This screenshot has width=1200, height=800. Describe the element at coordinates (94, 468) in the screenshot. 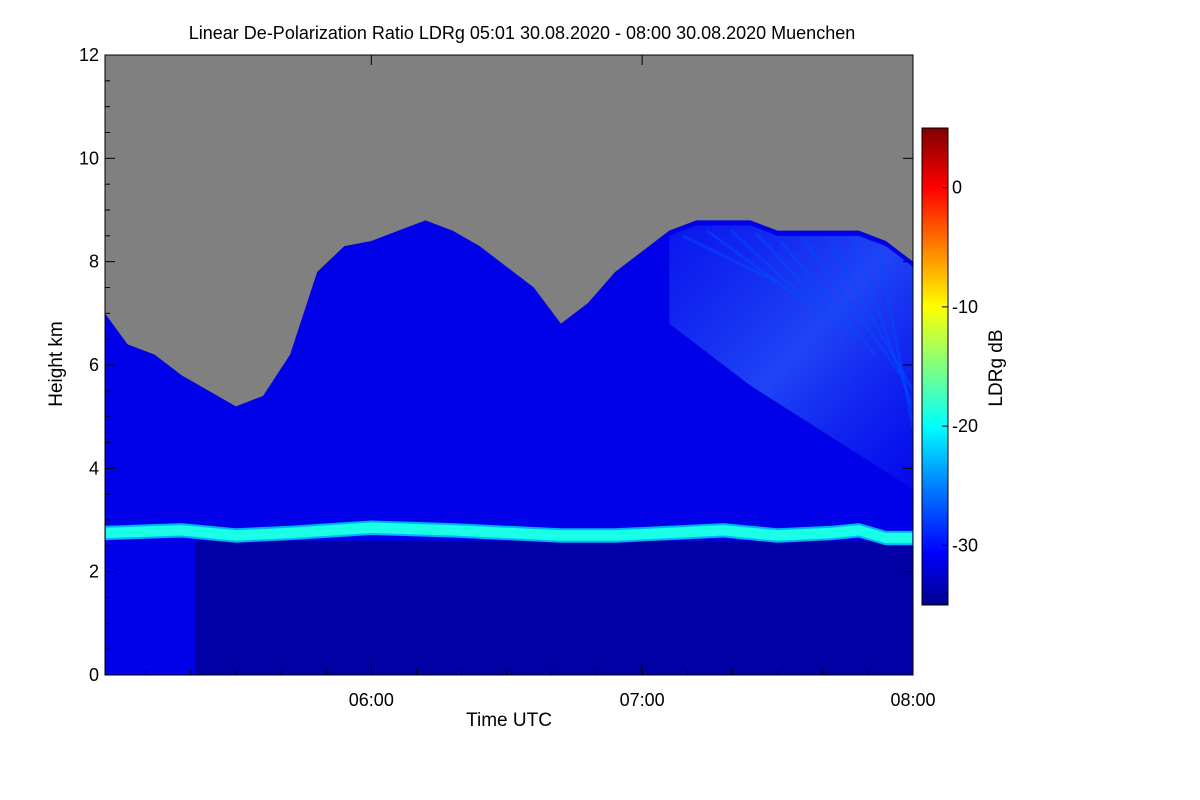

I see `y-tick-label: 4` at that location.